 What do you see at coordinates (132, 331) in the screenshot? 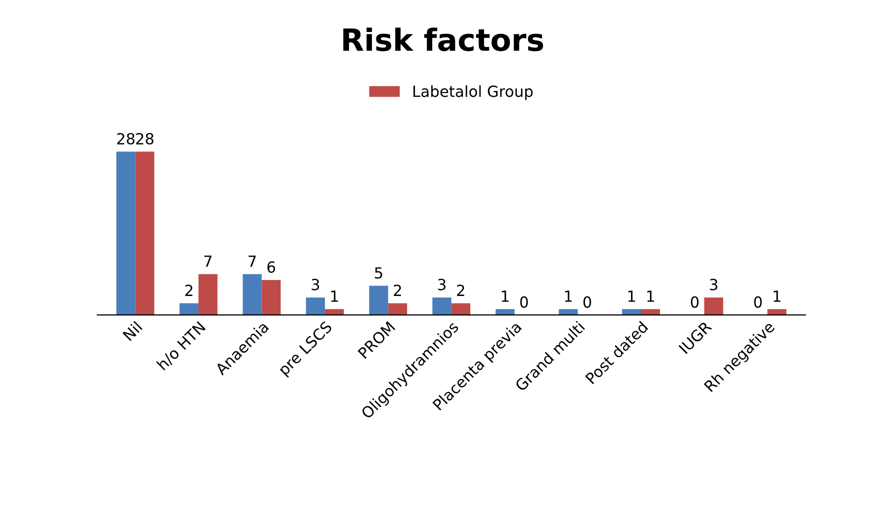
I see `x-tick-label: Nil` at bounding box center [132, 331].